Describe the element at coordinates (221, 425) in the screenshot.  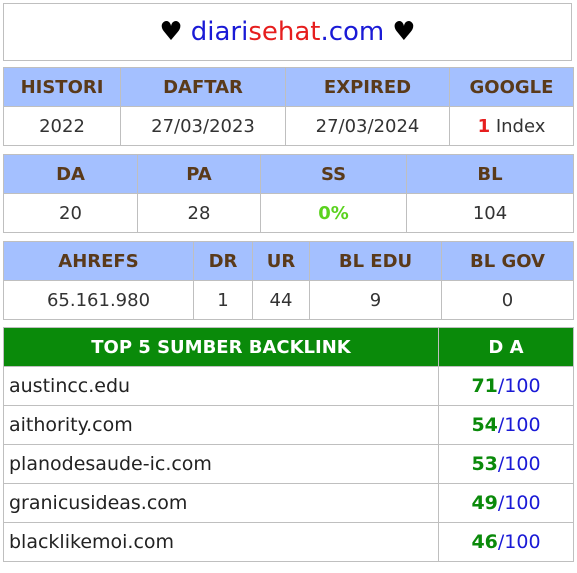
I see `backlink-site: aithority.com` at that location.